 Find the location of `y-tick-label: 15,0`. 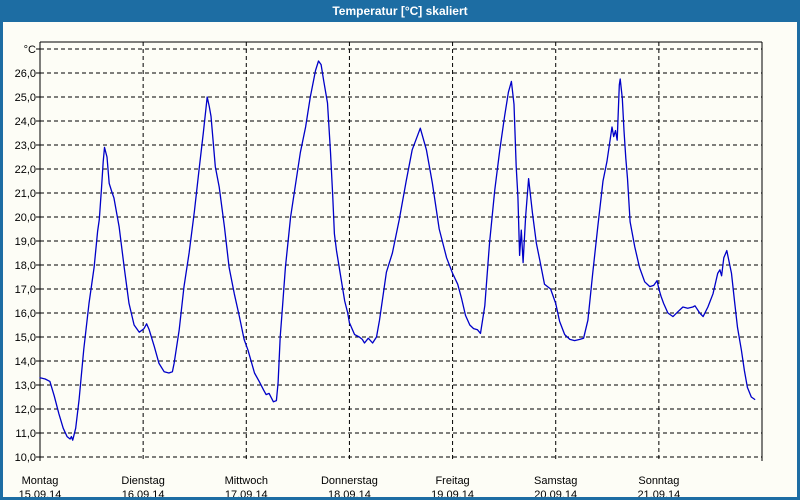

y-tick-label: 15,0 is located at coordinates (25, 338).